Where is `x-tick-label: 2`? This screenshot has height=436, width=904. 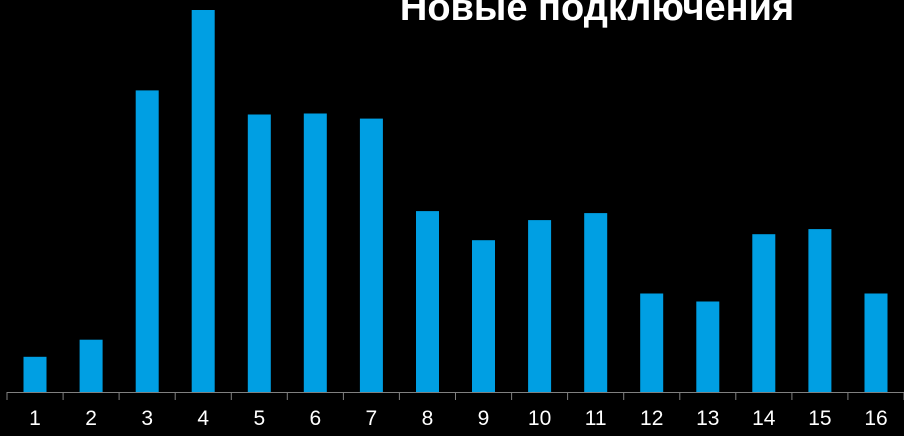 x-tick-label: 2 is located at coordinates (91, 418).